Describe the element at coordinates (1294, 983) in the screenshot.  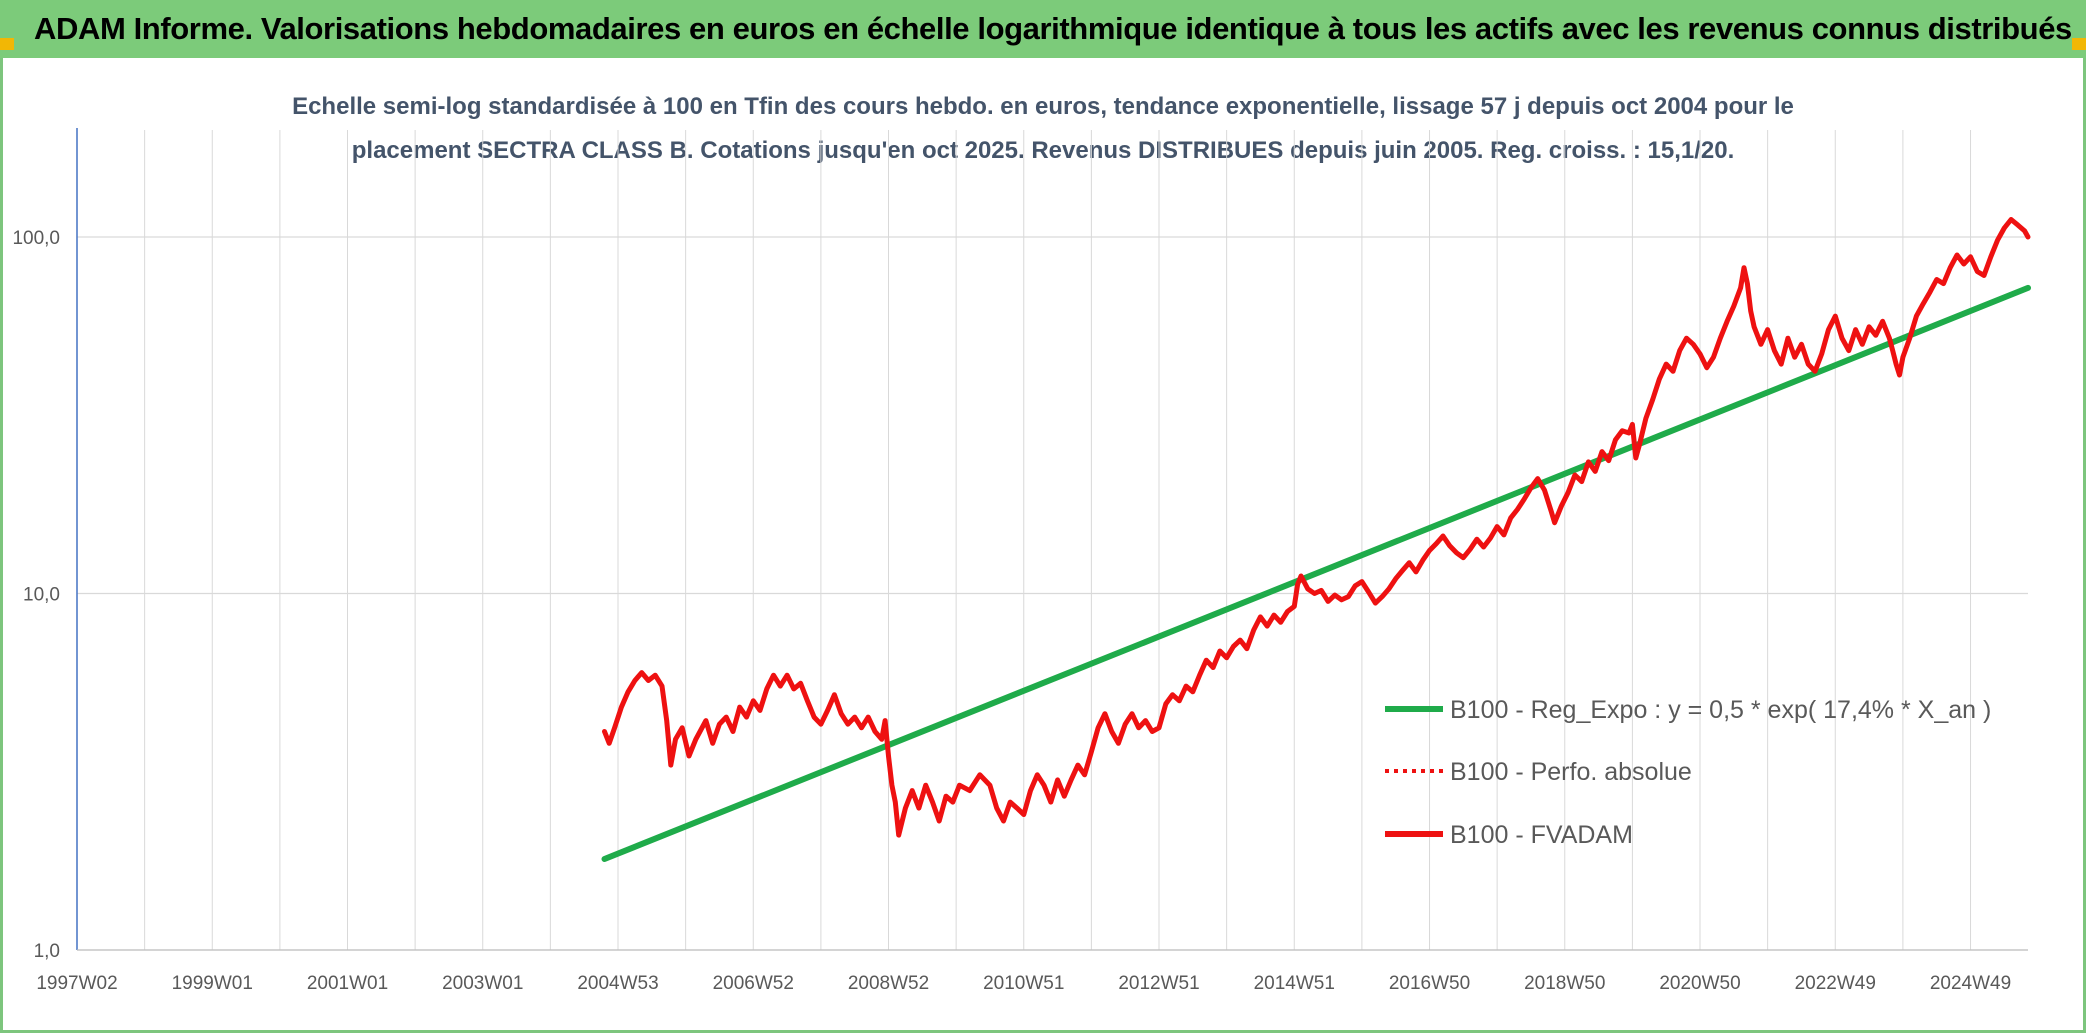
I see `x-tick-label: 2014W51` at that location.